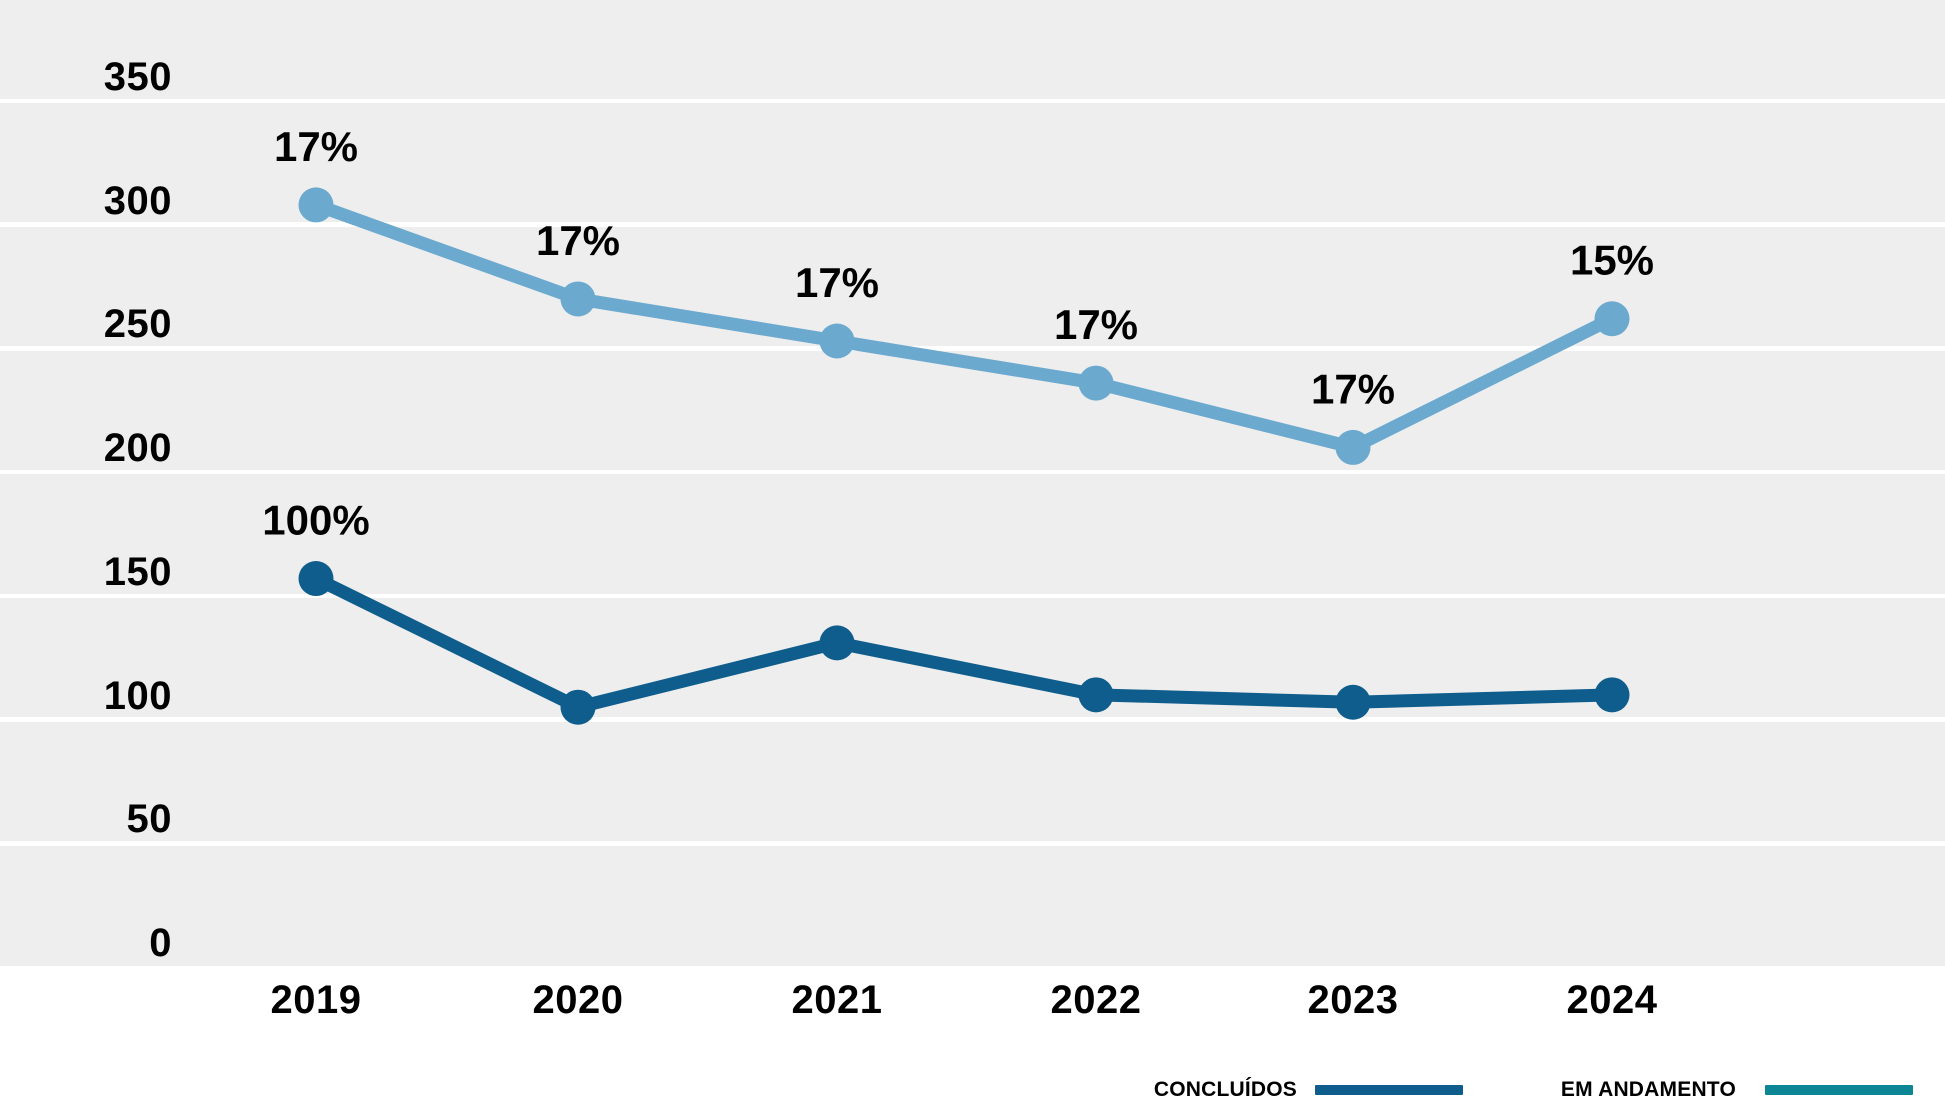 The image size is (1945, 1119). What do you see at coordinates (837, 1000) in the screenshot?
I see `x-axis-tick-2021: 2021` at bounding box center [837, 1000].